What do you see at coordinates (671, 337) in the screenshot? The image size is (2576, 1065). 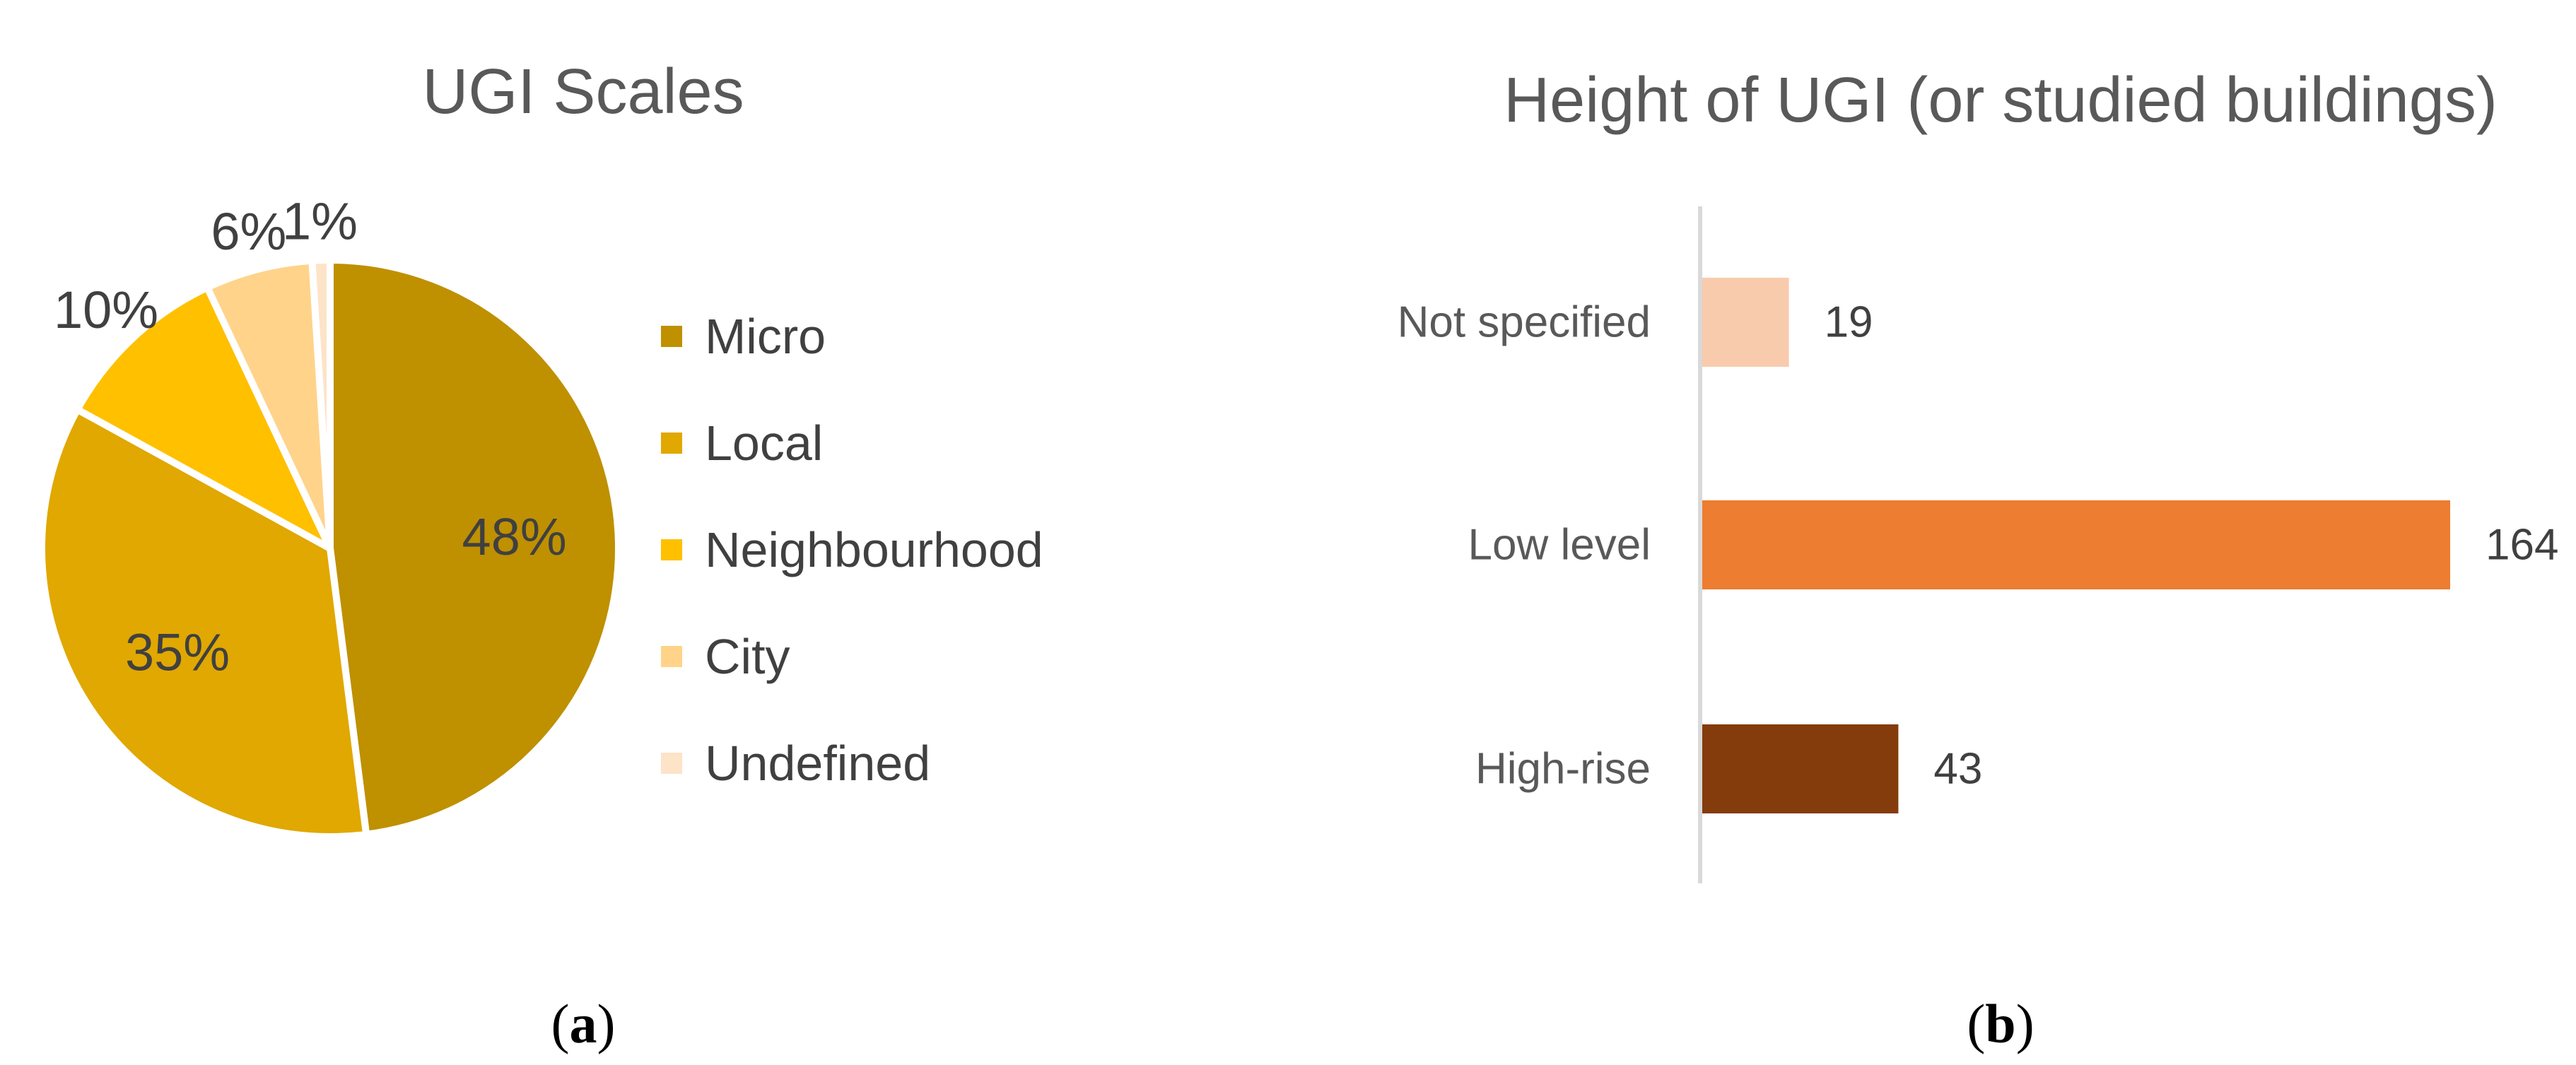 I see `legend-swatch-micro` at bounding box center [671, 337].